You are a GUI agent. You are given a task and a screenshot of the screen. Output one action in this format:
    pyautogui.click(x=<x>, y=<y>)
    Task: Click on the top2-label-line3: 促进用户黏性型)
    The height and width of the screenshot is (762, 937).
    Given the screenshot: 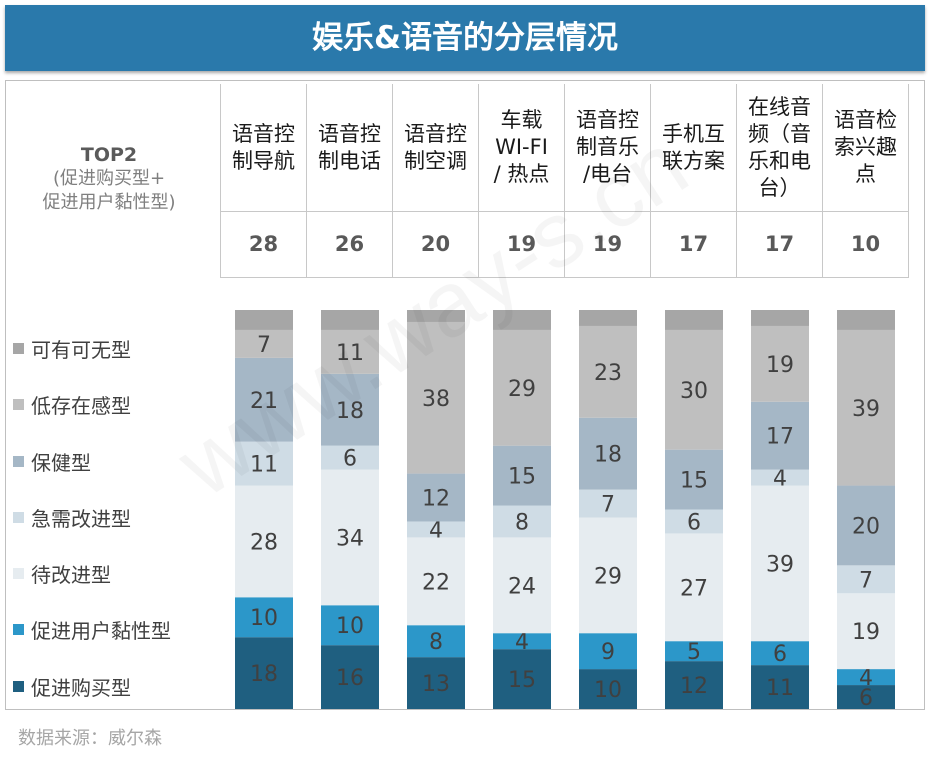 What is the action you would take?
    pyautogui.click(x=109, y=202)
    